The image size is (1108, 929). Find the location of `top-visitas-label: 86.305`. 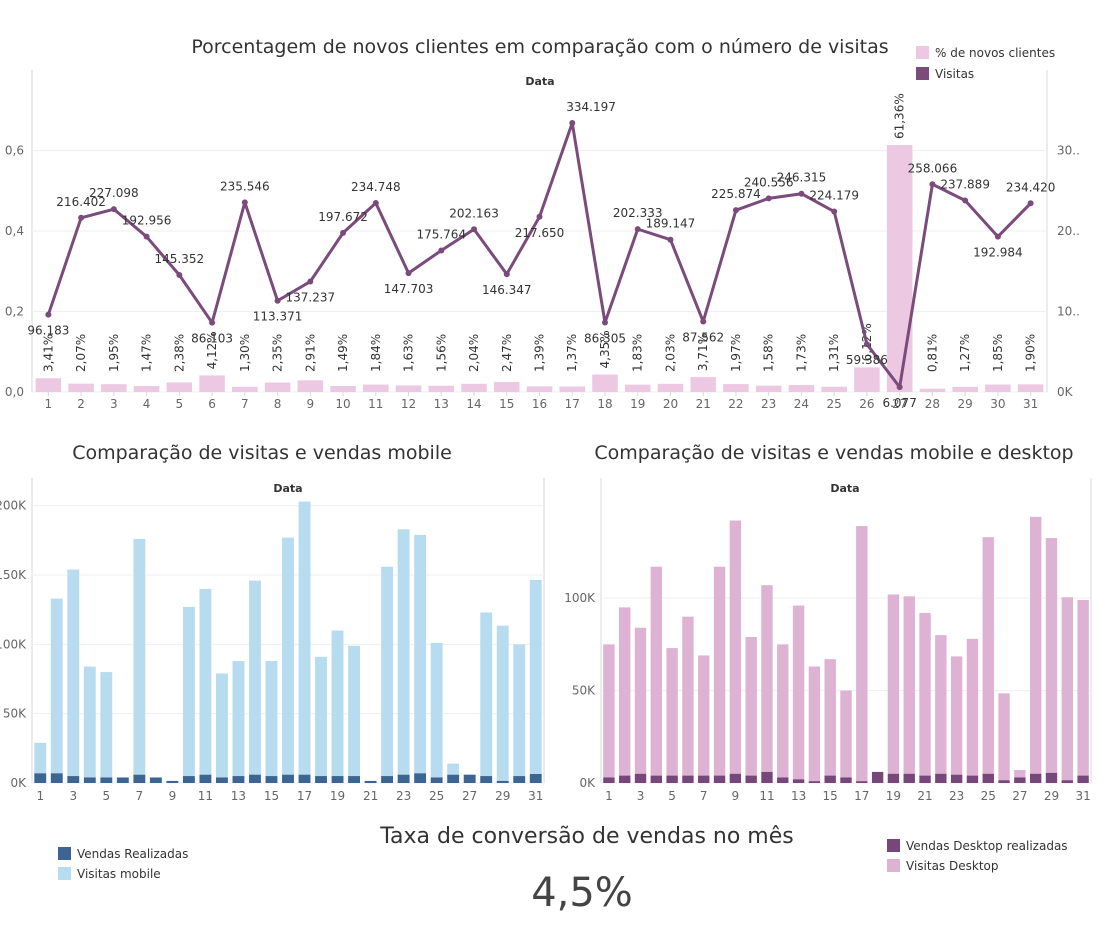

top-visitas-label: 86.305 is located at coordinates (605, 339).